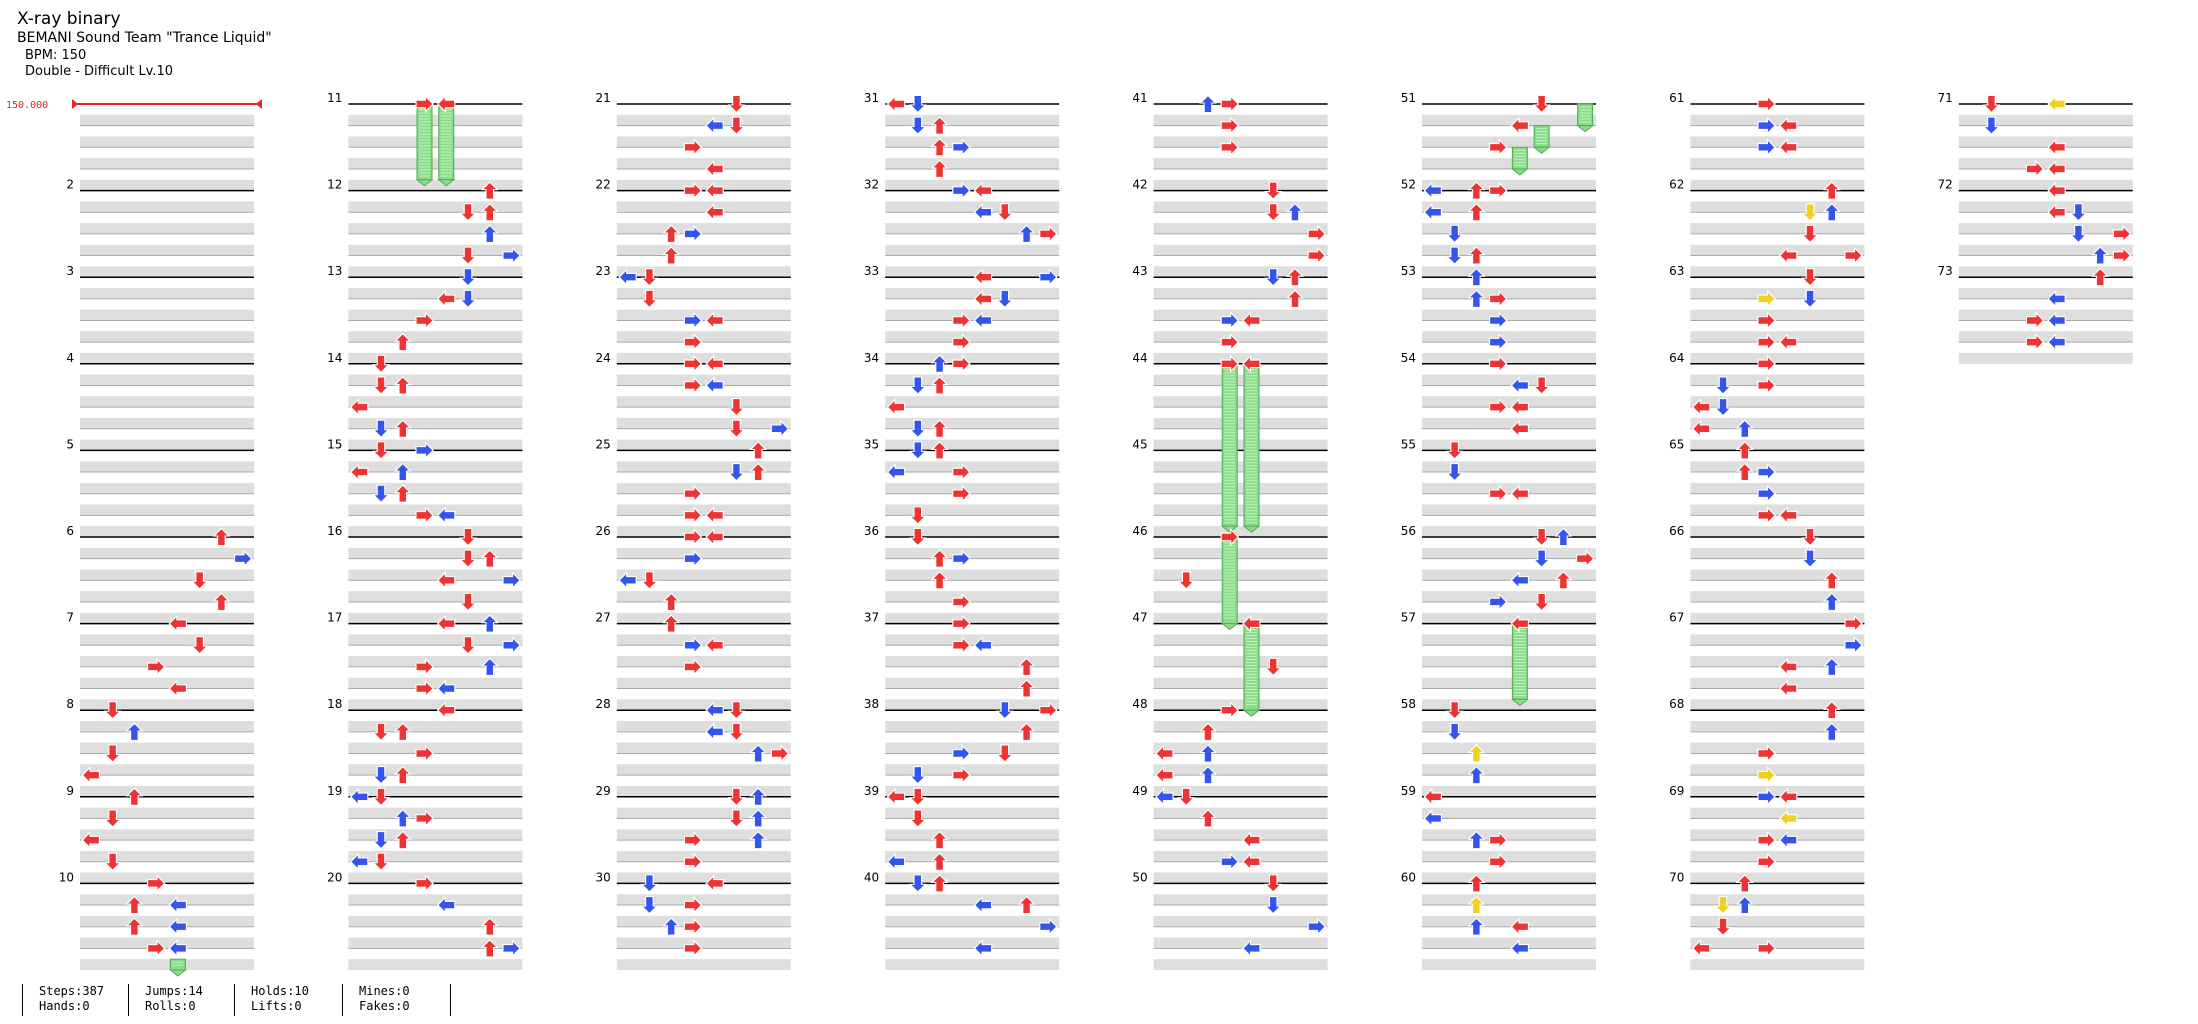 This screenshot has height=1024, width=2198. I want to click on measure-label: 14, so click(334, 358).